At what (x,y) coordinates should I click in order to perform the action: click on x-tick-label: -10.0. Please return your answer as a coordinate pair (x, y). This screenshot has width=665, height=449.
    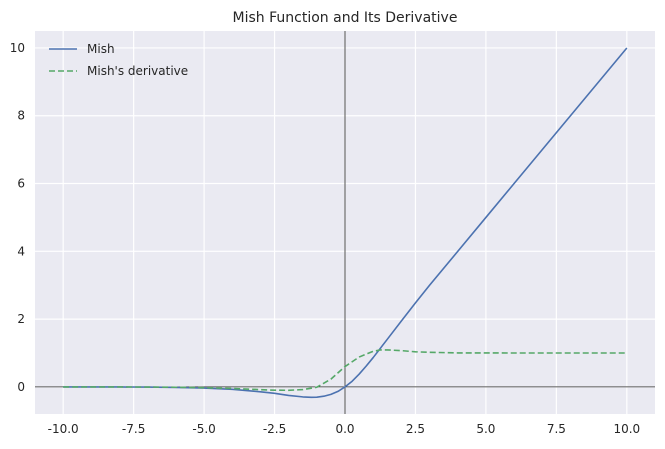
    Looking at the image, I should click on (63, 429).